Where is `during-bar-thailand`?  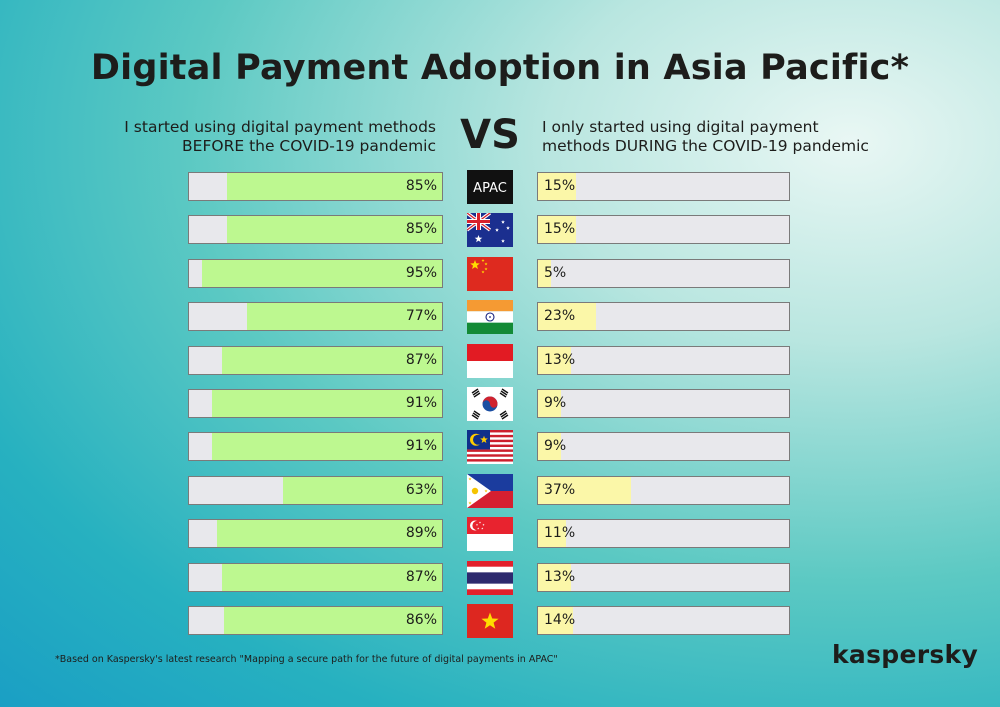 during-bar-thailand is located at coordinates (554, 577).